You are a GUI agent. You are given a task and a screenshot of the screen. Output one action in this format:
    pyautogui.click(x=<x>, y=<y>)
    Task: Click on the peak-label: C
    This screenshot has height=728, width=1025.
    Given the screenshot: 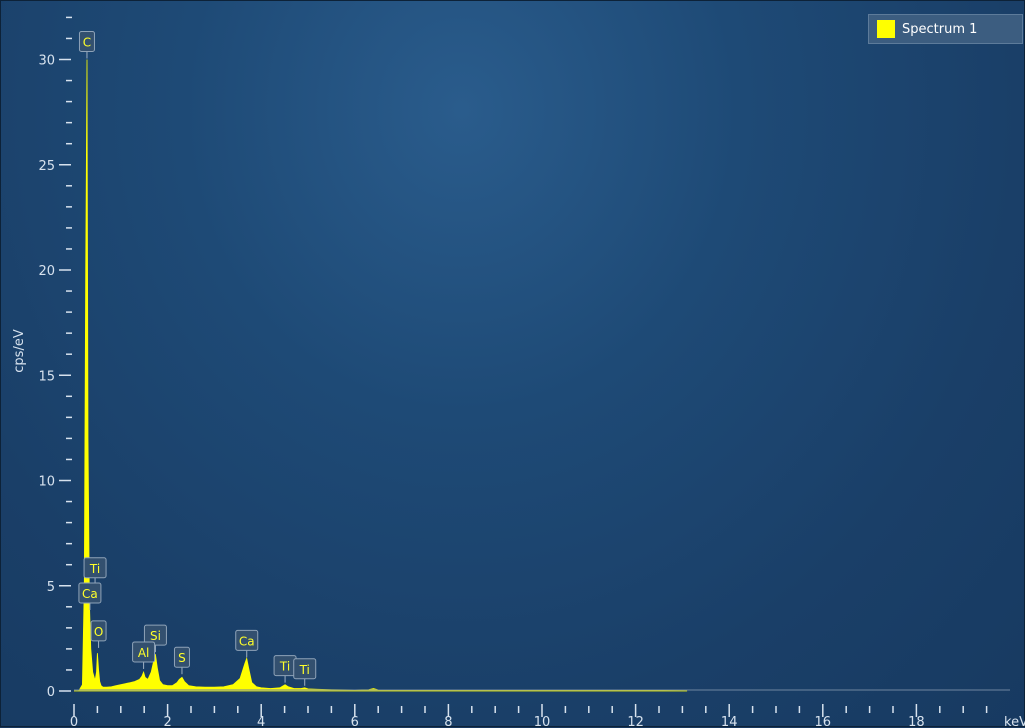 What is the action you would take?
    pyautogui.click(x=87, y=43)
    